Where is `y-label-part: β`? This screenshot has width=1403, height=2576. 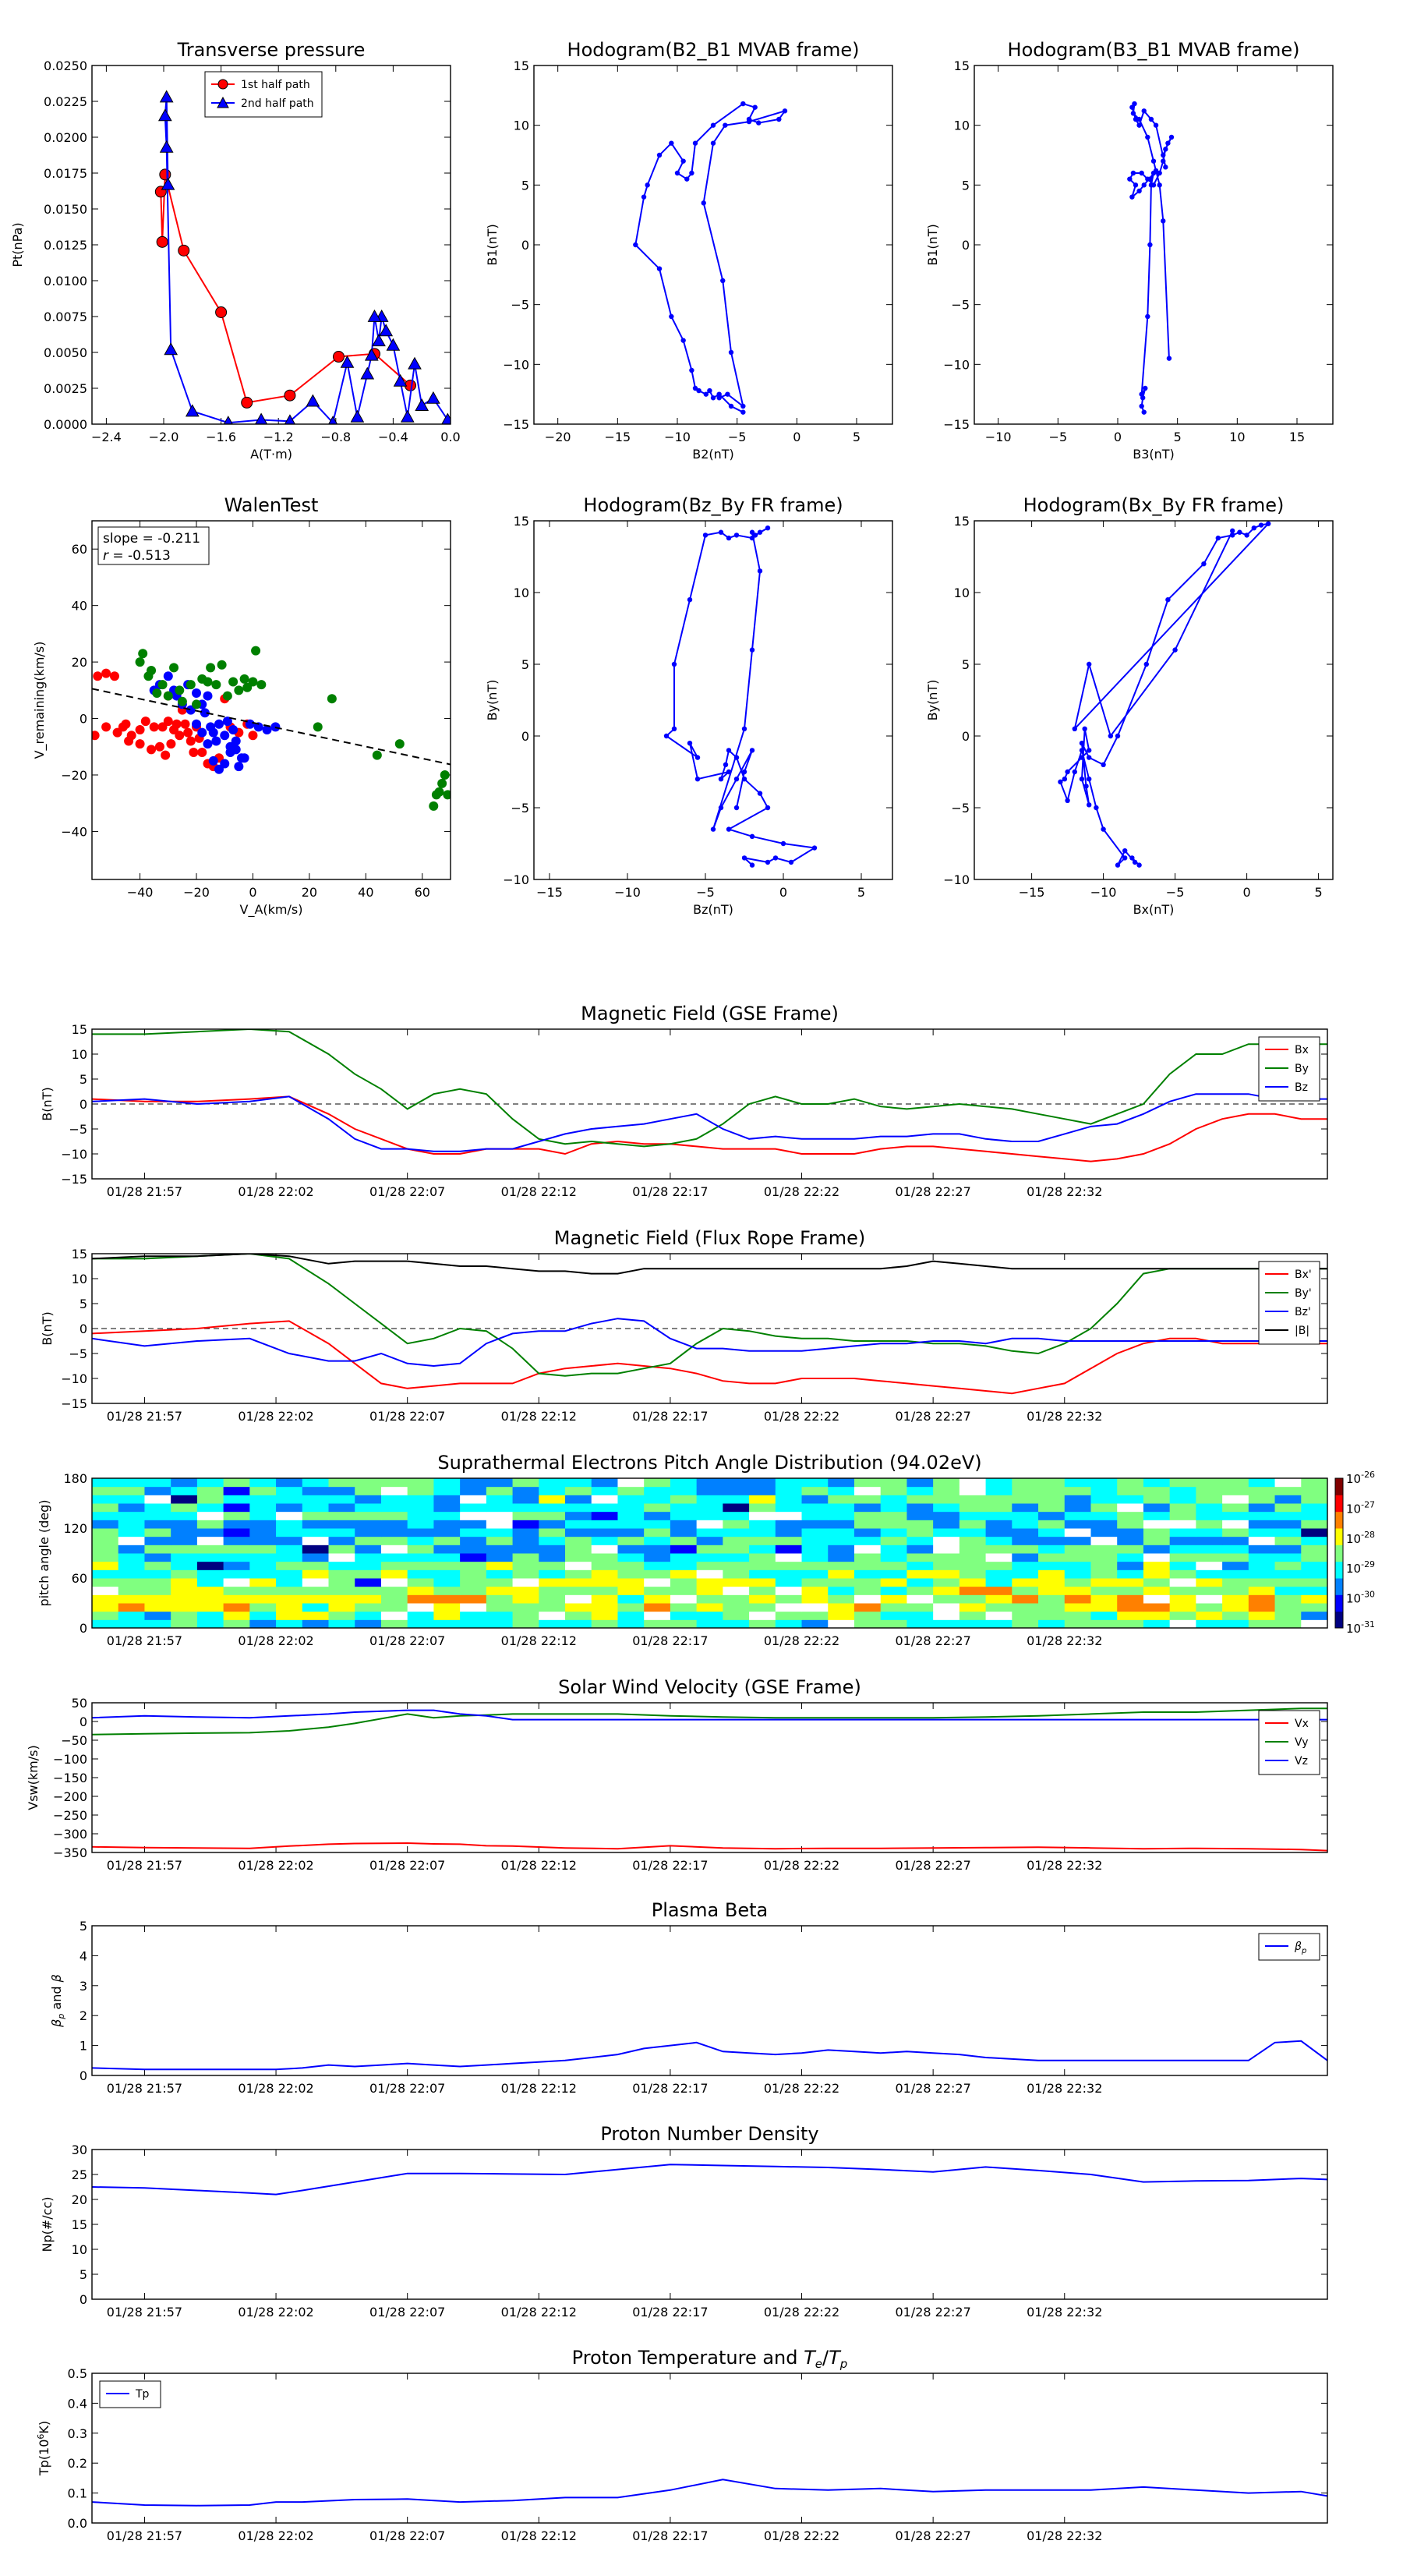 y-label-part: β is located at coordinates (56, 2023).